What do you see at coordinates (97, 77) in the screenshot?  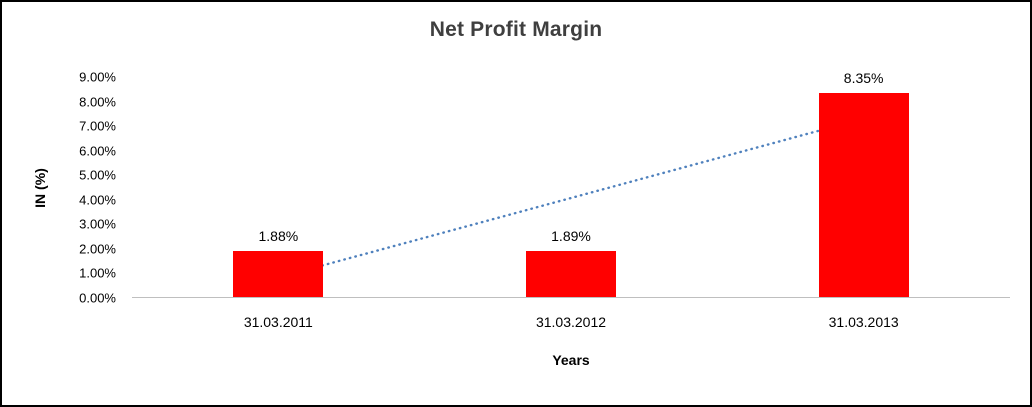 I see `y-tick-label: 9.00%` at bounding box center [97, 77].